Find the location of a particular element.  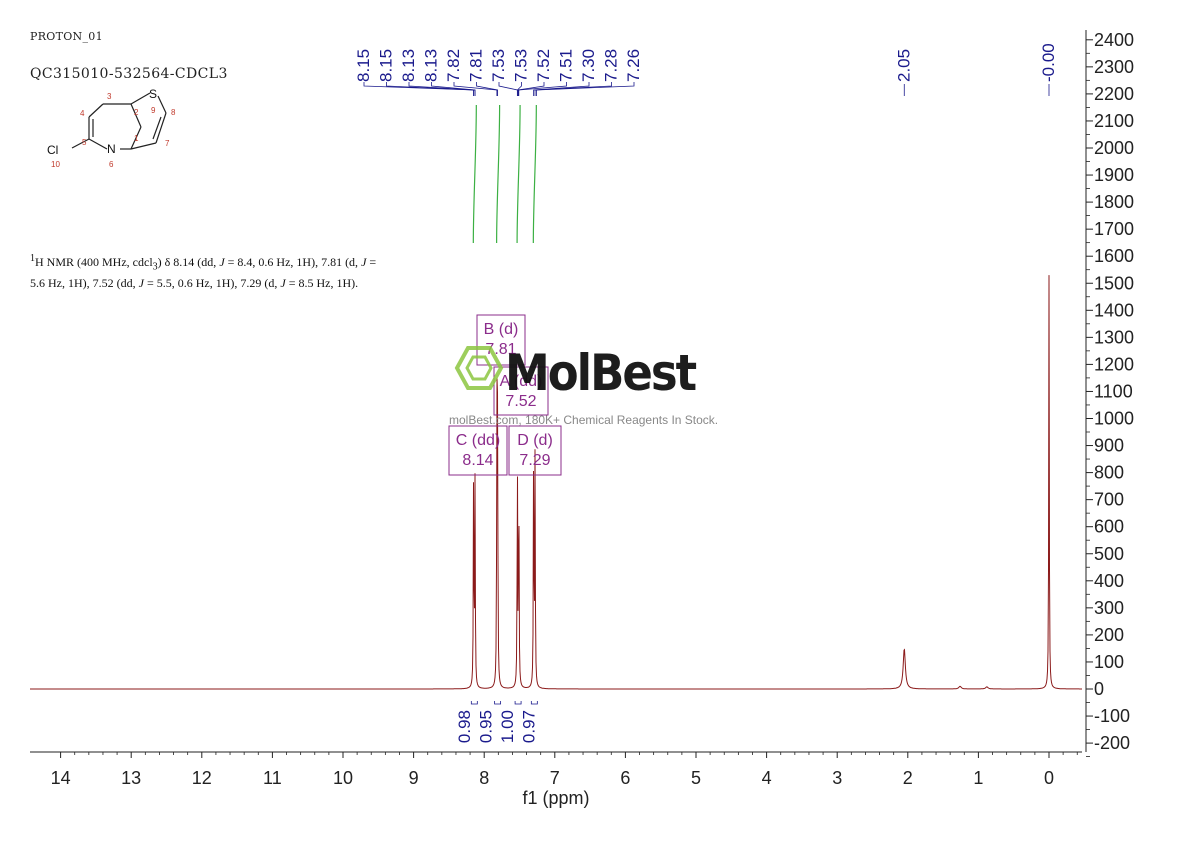

x-tick-label: 4 is located at coordinates (767, 778).